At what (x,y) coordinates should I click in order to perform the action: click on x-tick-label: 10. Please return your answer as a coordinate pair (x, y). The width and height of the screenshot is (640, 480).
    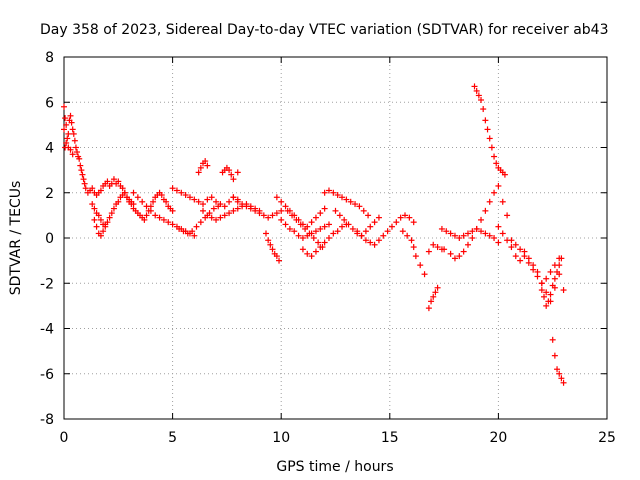
    Looking at the image, I should click on (281, 438).